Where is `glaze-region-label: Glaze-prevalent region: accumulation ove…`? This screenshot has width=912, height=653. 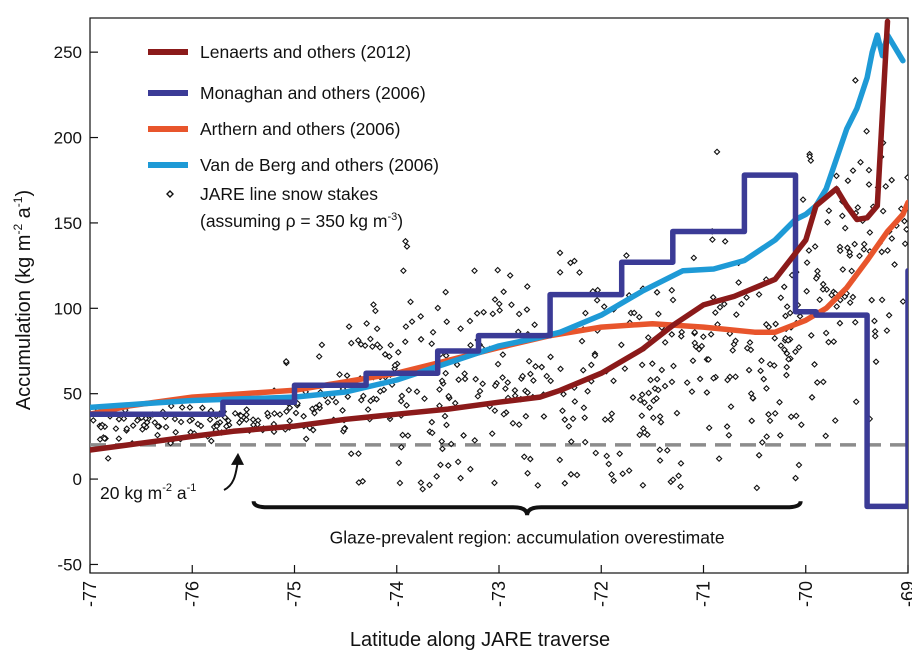 glaze-region-label: Glaze-prevalent region: accumulation ove… is located at coordinates (527, 537).